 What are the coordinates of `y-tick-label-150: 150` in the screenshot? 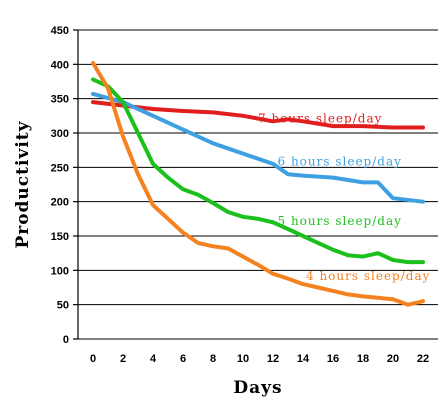 It's located at (60, 237).